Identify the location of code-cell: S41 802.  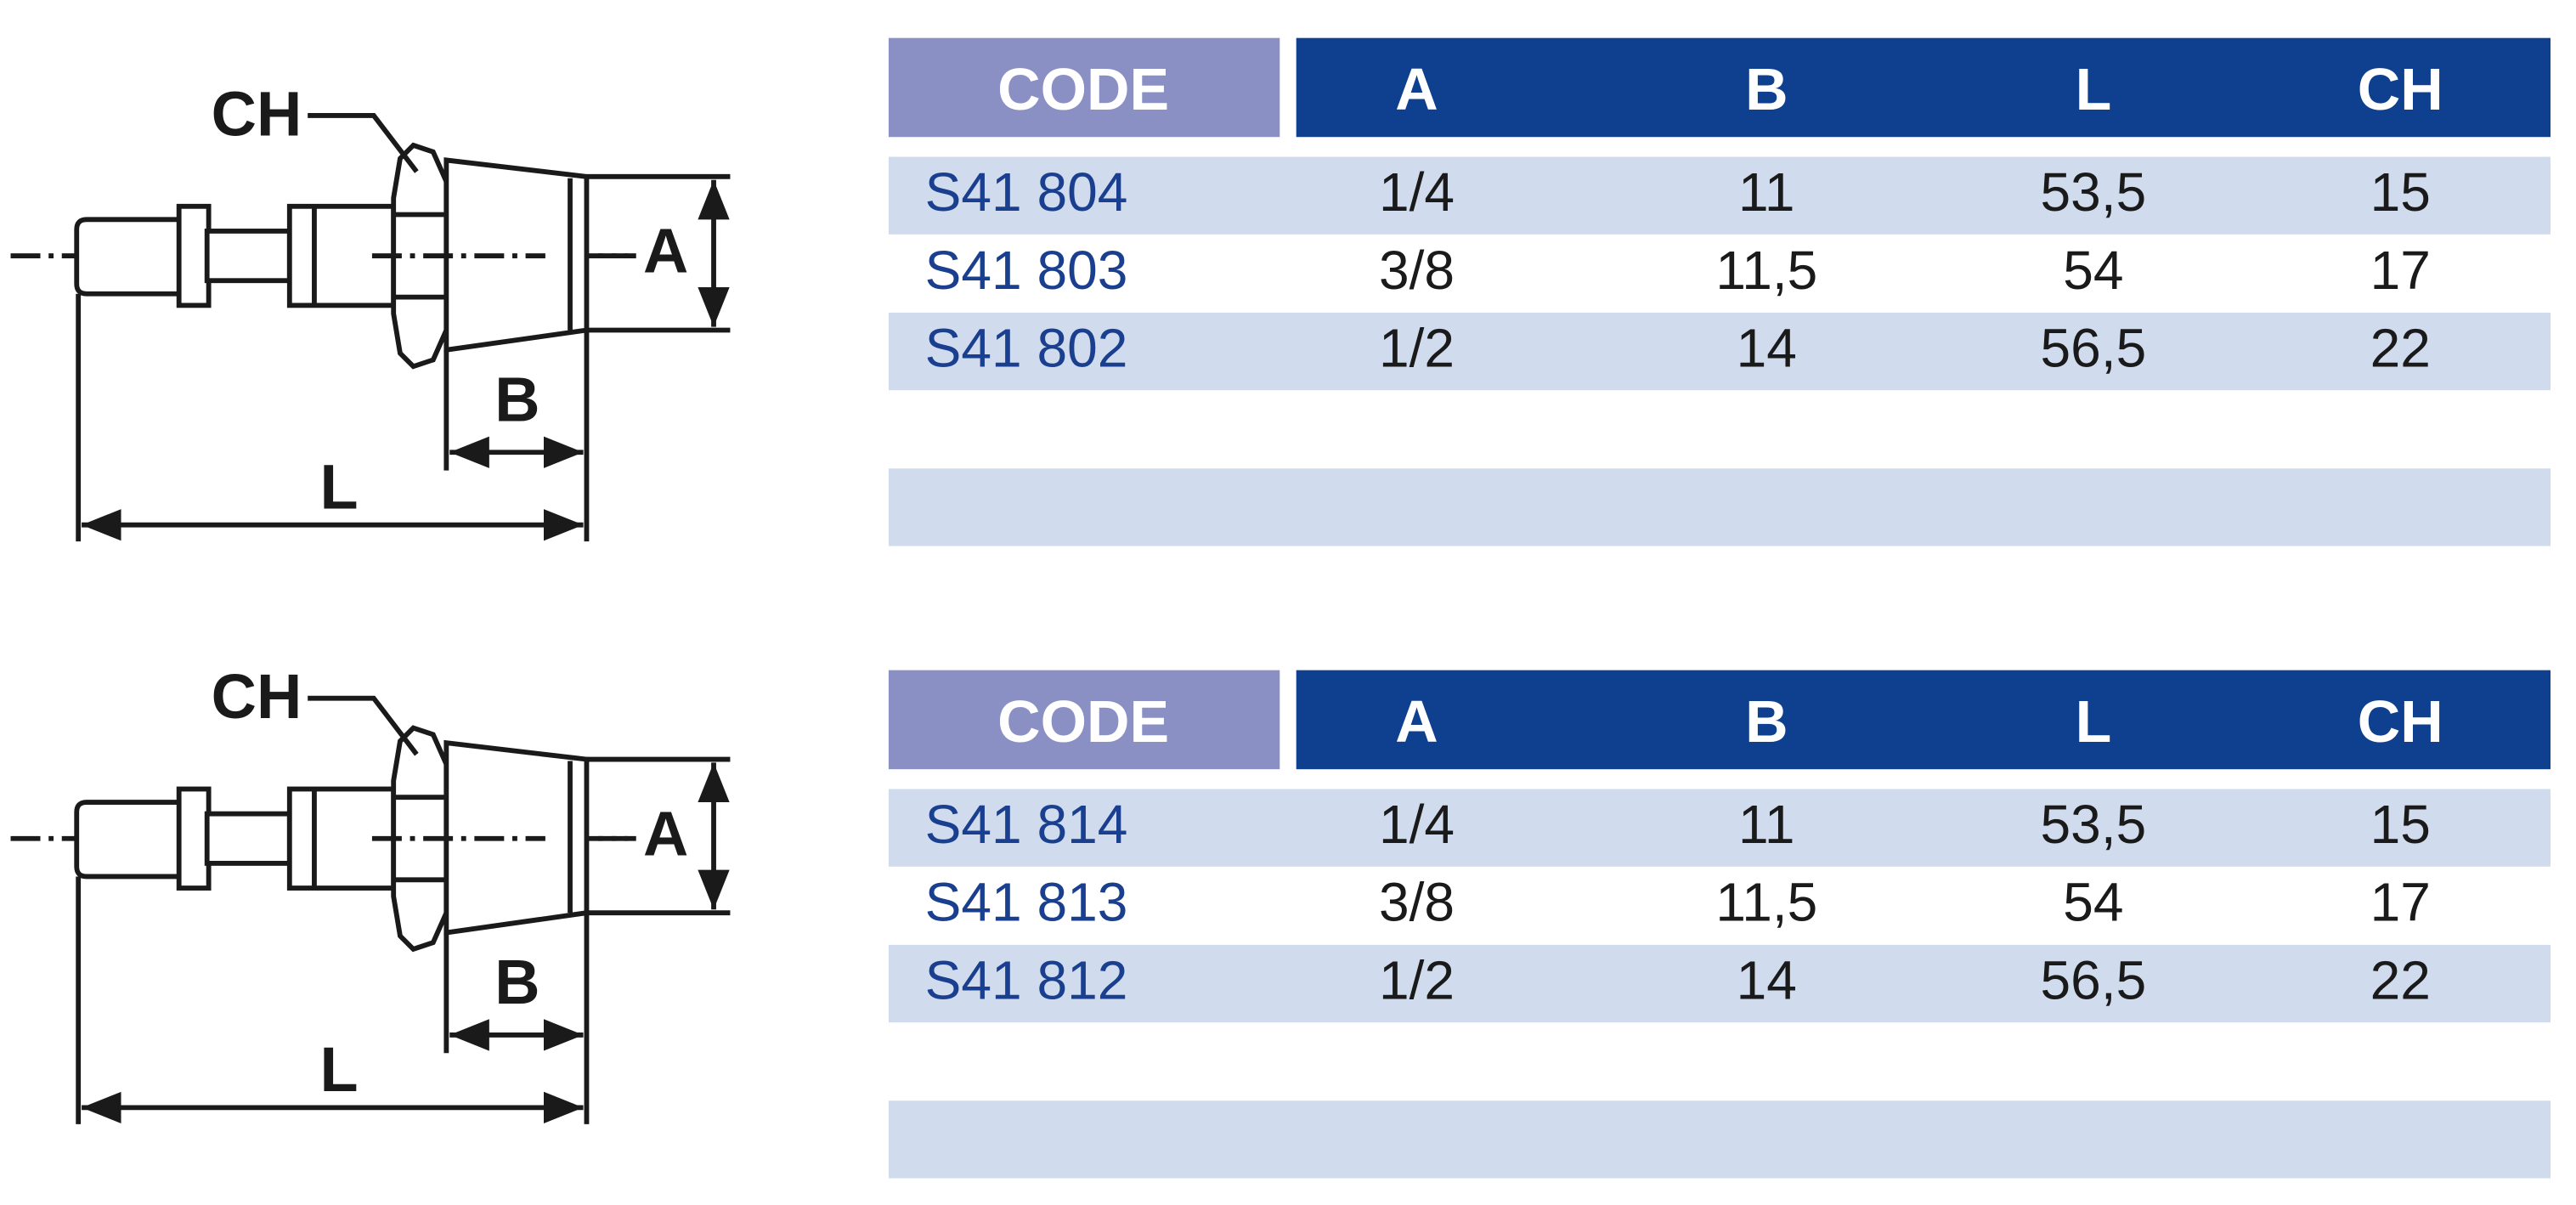
(1027, 347).